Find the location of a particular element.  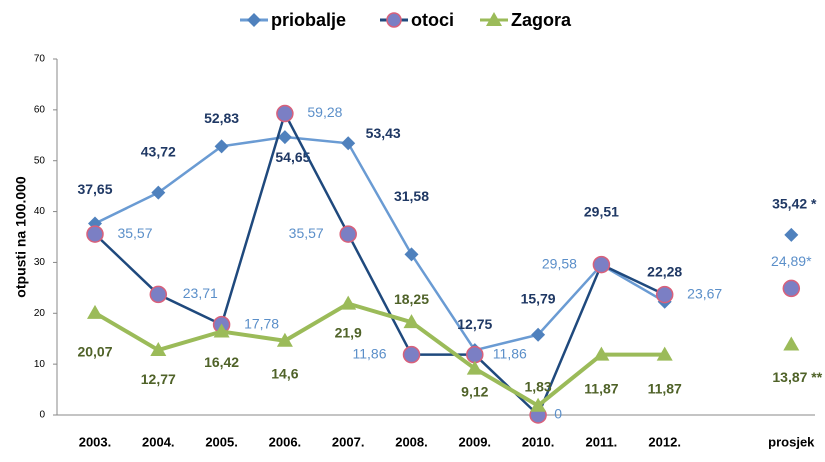

x-tick-label: 2010. is located at coordinates (538, 441).